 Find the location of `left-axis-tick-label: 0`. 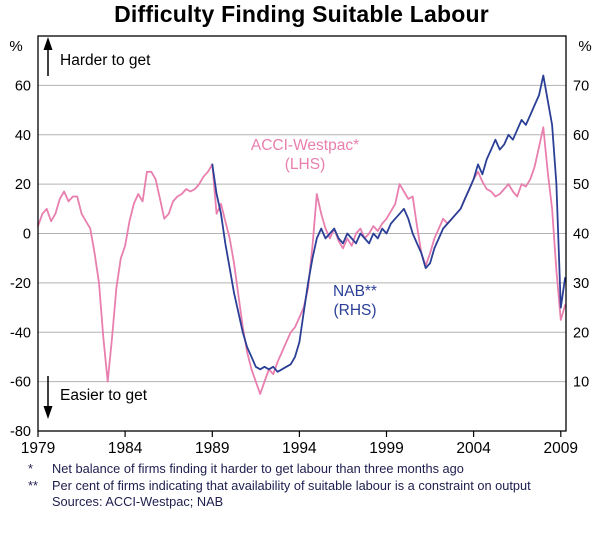

left-axis-tick-label: 0 is located at coordinates (27, 235).